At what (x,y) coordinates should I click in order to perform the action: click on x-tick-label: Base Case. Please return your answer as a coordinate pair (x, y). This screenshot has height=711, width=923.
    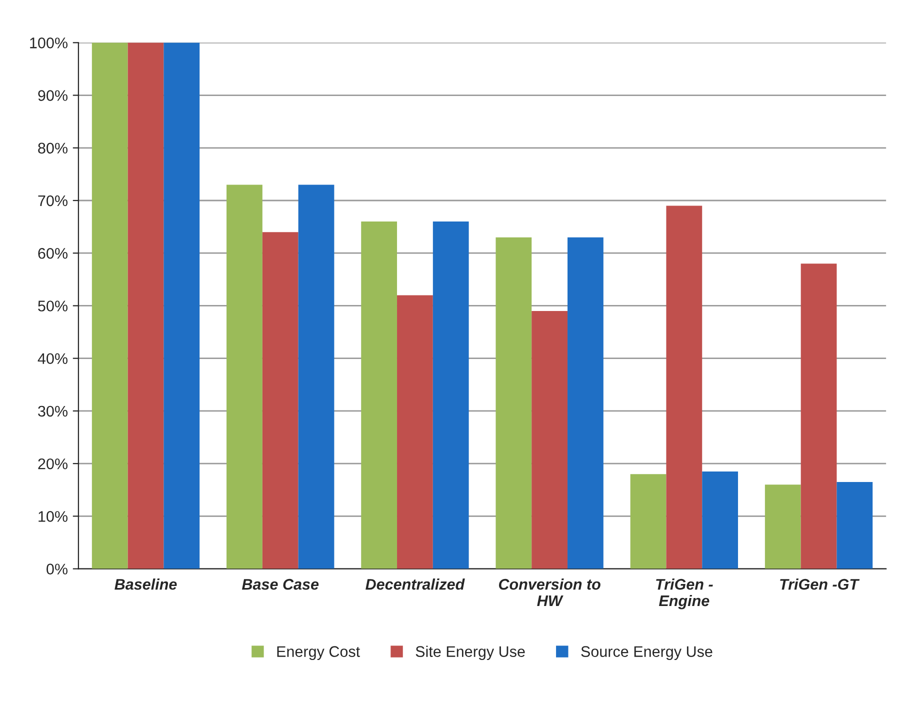
    Looking at the image, I should click on (280, 584).